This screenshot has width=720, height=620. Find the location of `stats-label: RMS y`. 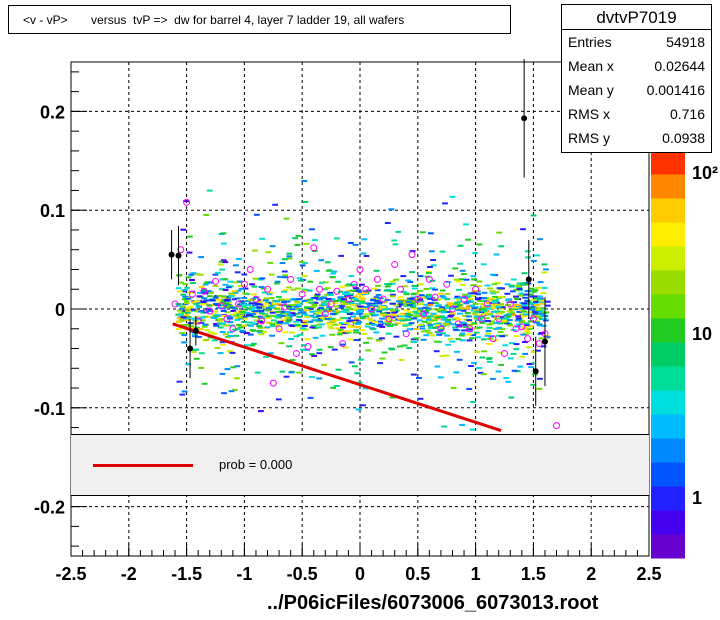

stats-label: RMS y is located at coordinates (589, 138).